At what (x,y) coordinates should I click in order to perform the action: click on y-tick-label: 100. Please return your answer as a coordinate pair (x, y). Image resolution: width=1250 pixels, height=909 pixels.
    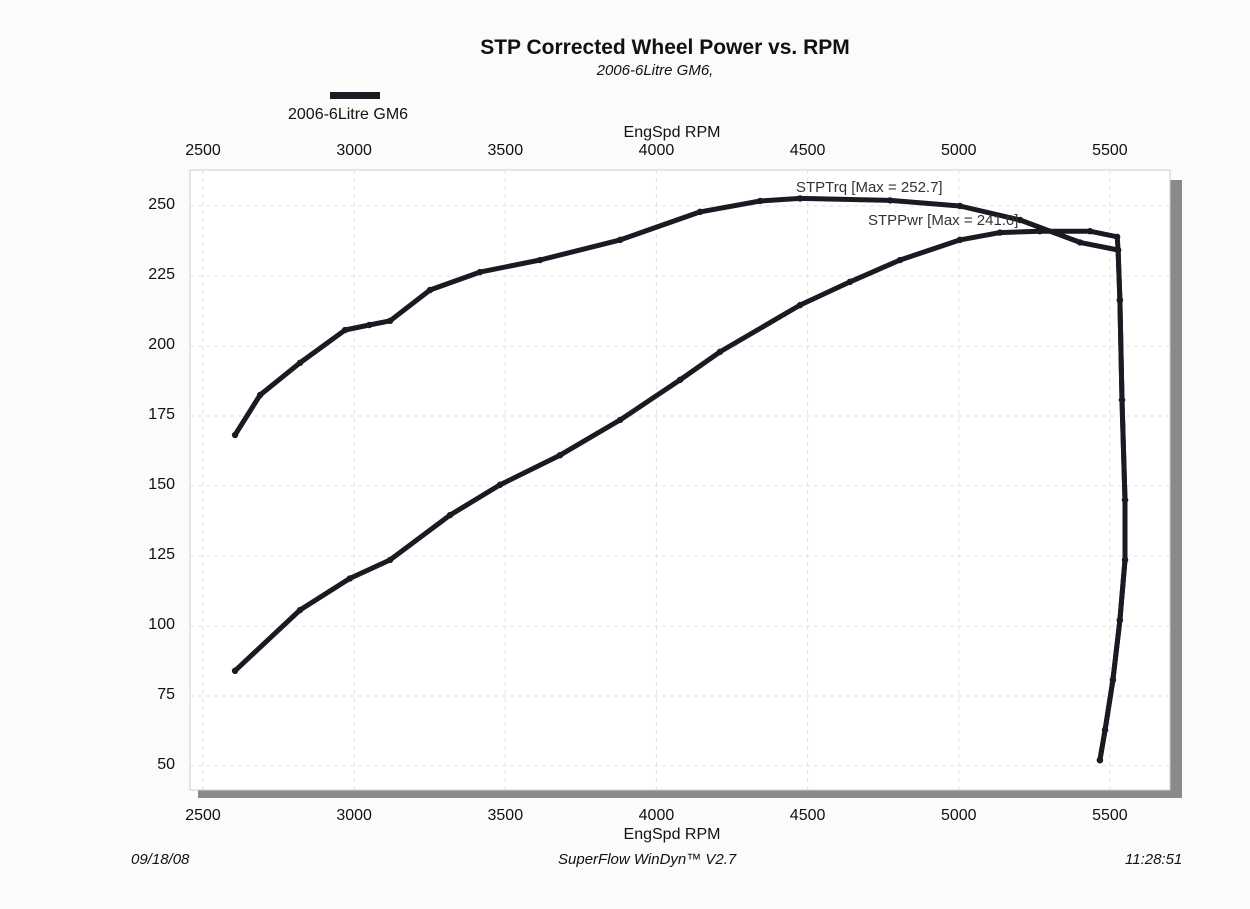
    Looking at the image, I should click on (161, 624).